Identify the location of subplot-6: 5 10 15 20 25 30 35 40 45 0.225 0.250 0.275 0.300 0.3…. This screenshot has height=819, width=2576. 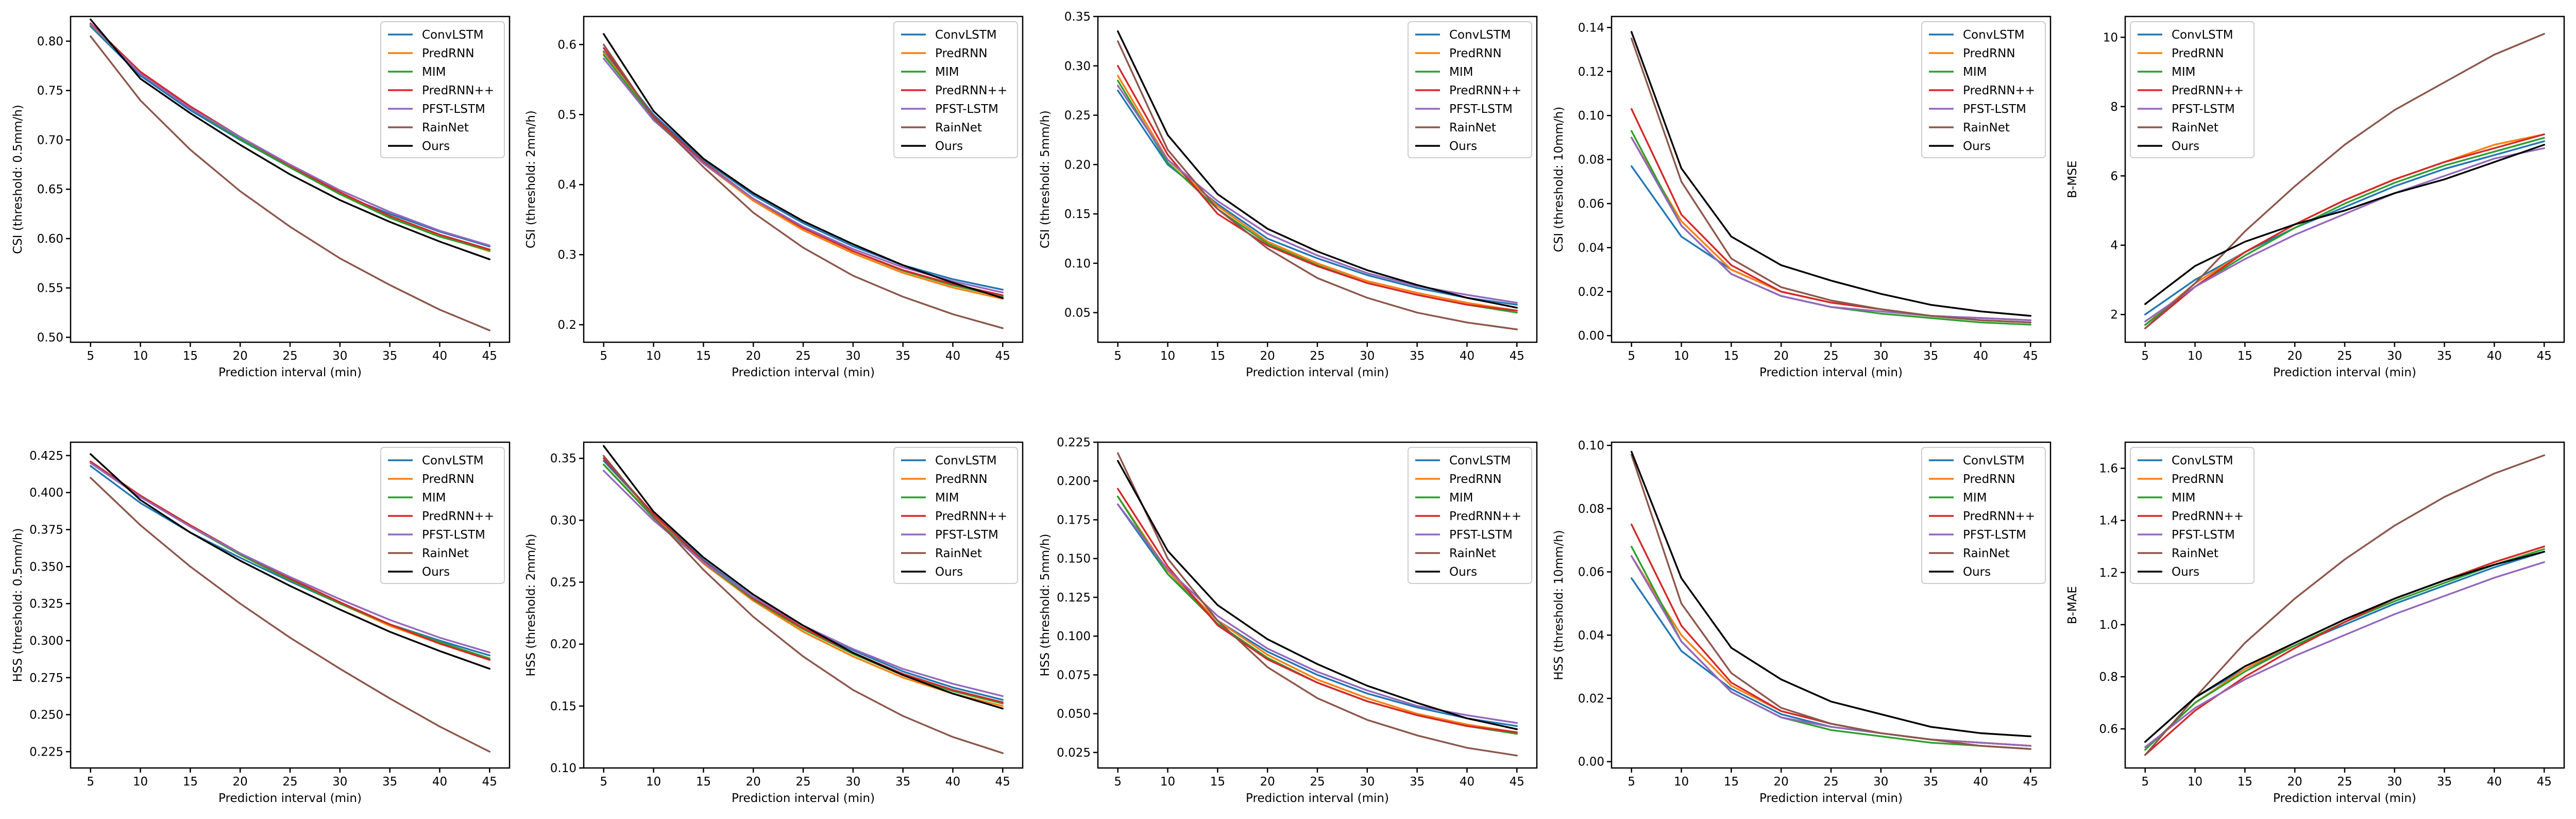
(261, 623).